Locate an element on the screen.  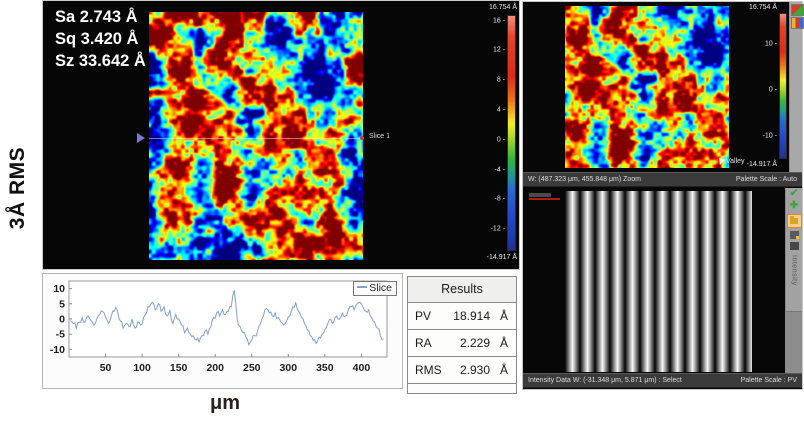
cursor-icon is located at coordinates (721, 160).